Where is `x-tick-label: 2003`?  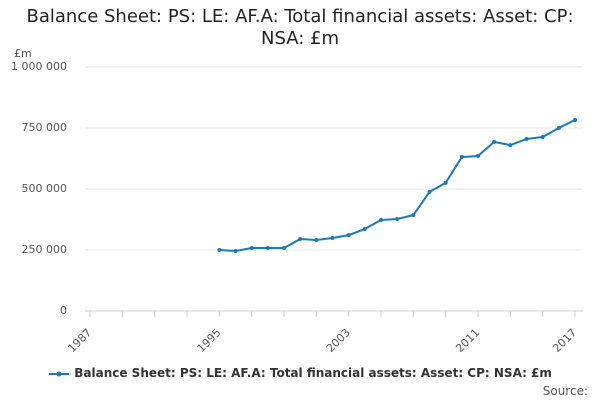 x-tick-label: 2003 is located at coordinates (338, 340).